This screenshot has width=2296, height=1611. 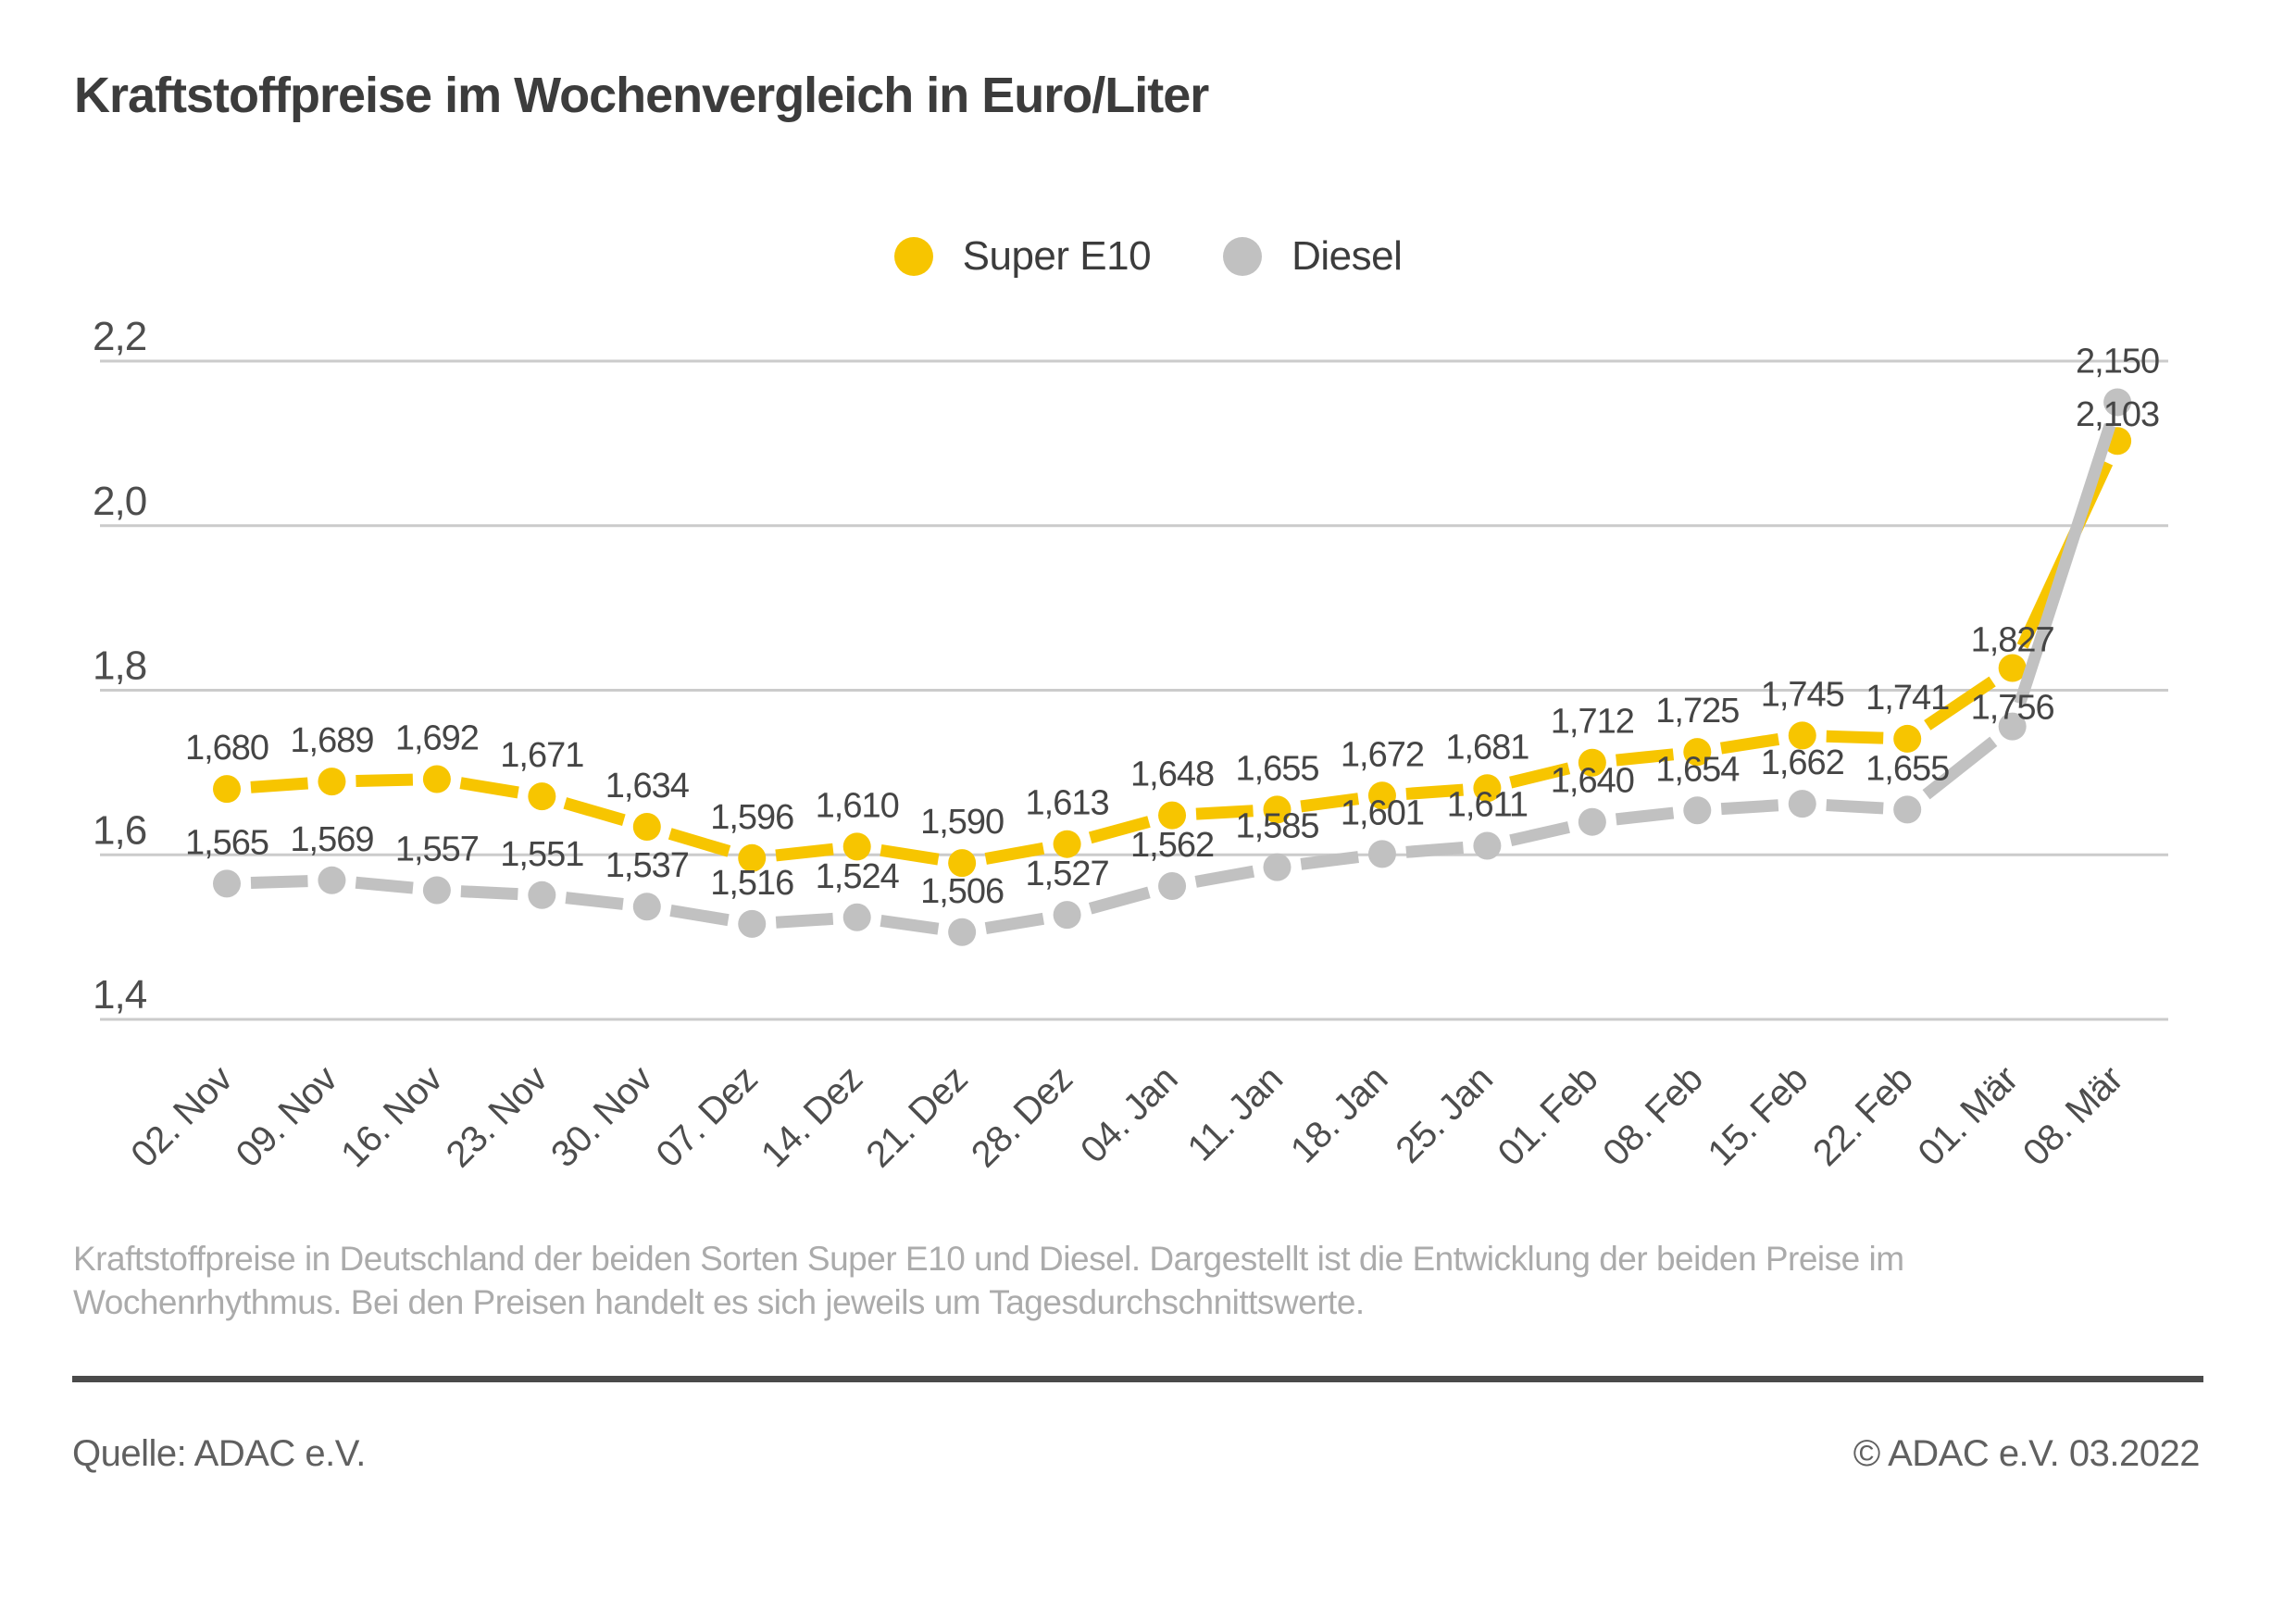 I want to click on y-tick-label: 1,8, so click(x=119, y=666).